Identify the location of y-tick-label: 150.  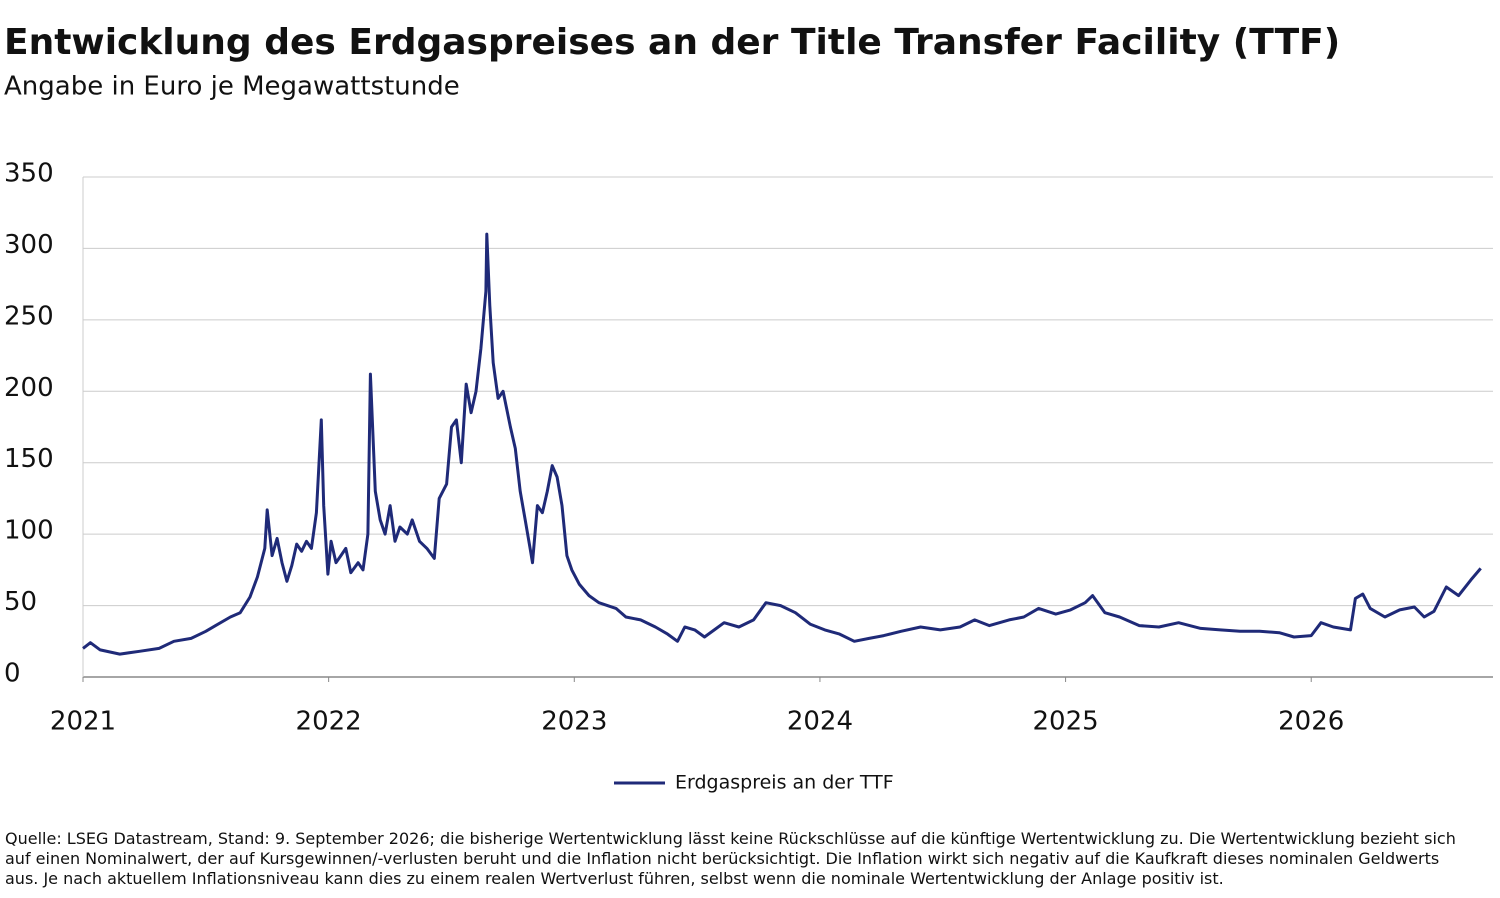
(29, 459).